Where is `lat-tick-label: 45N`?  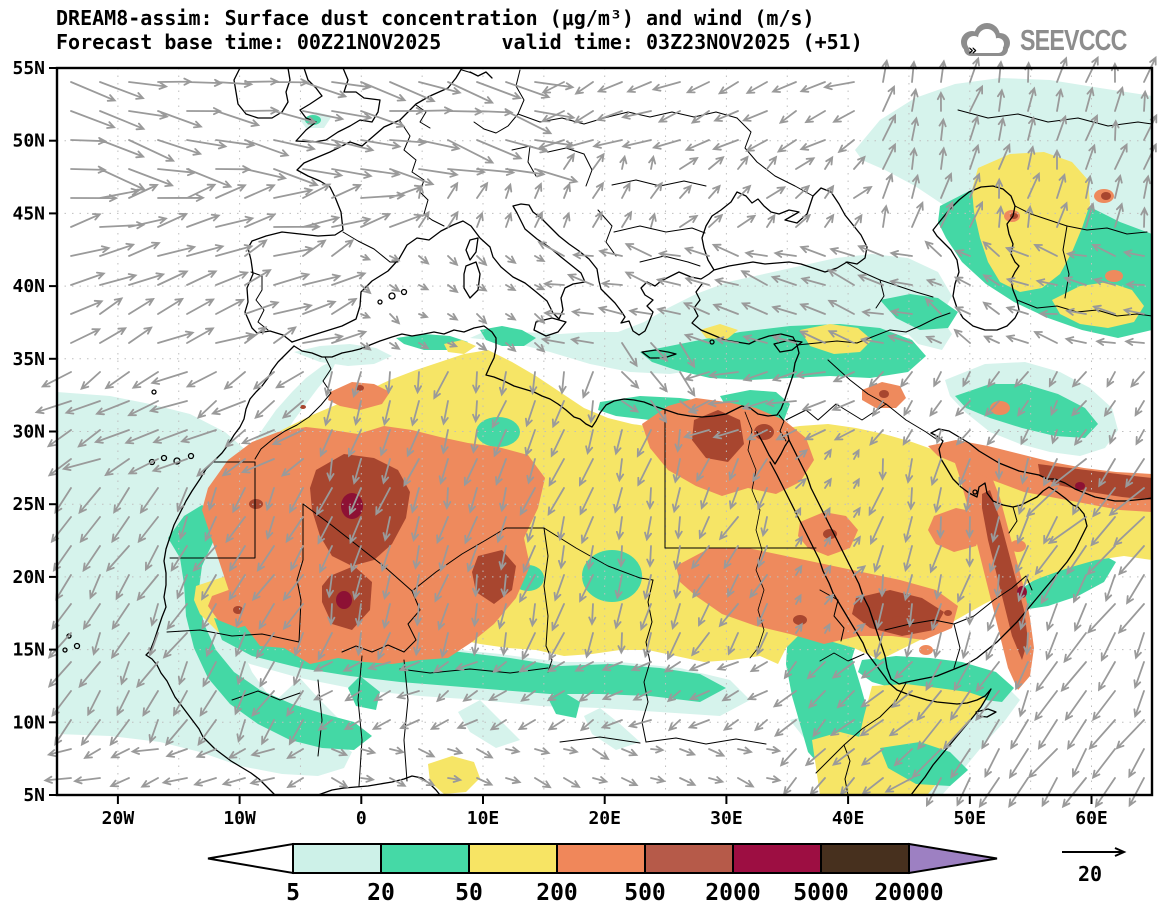
lat-tick-label: 45N is located at coordinates (28, 213).